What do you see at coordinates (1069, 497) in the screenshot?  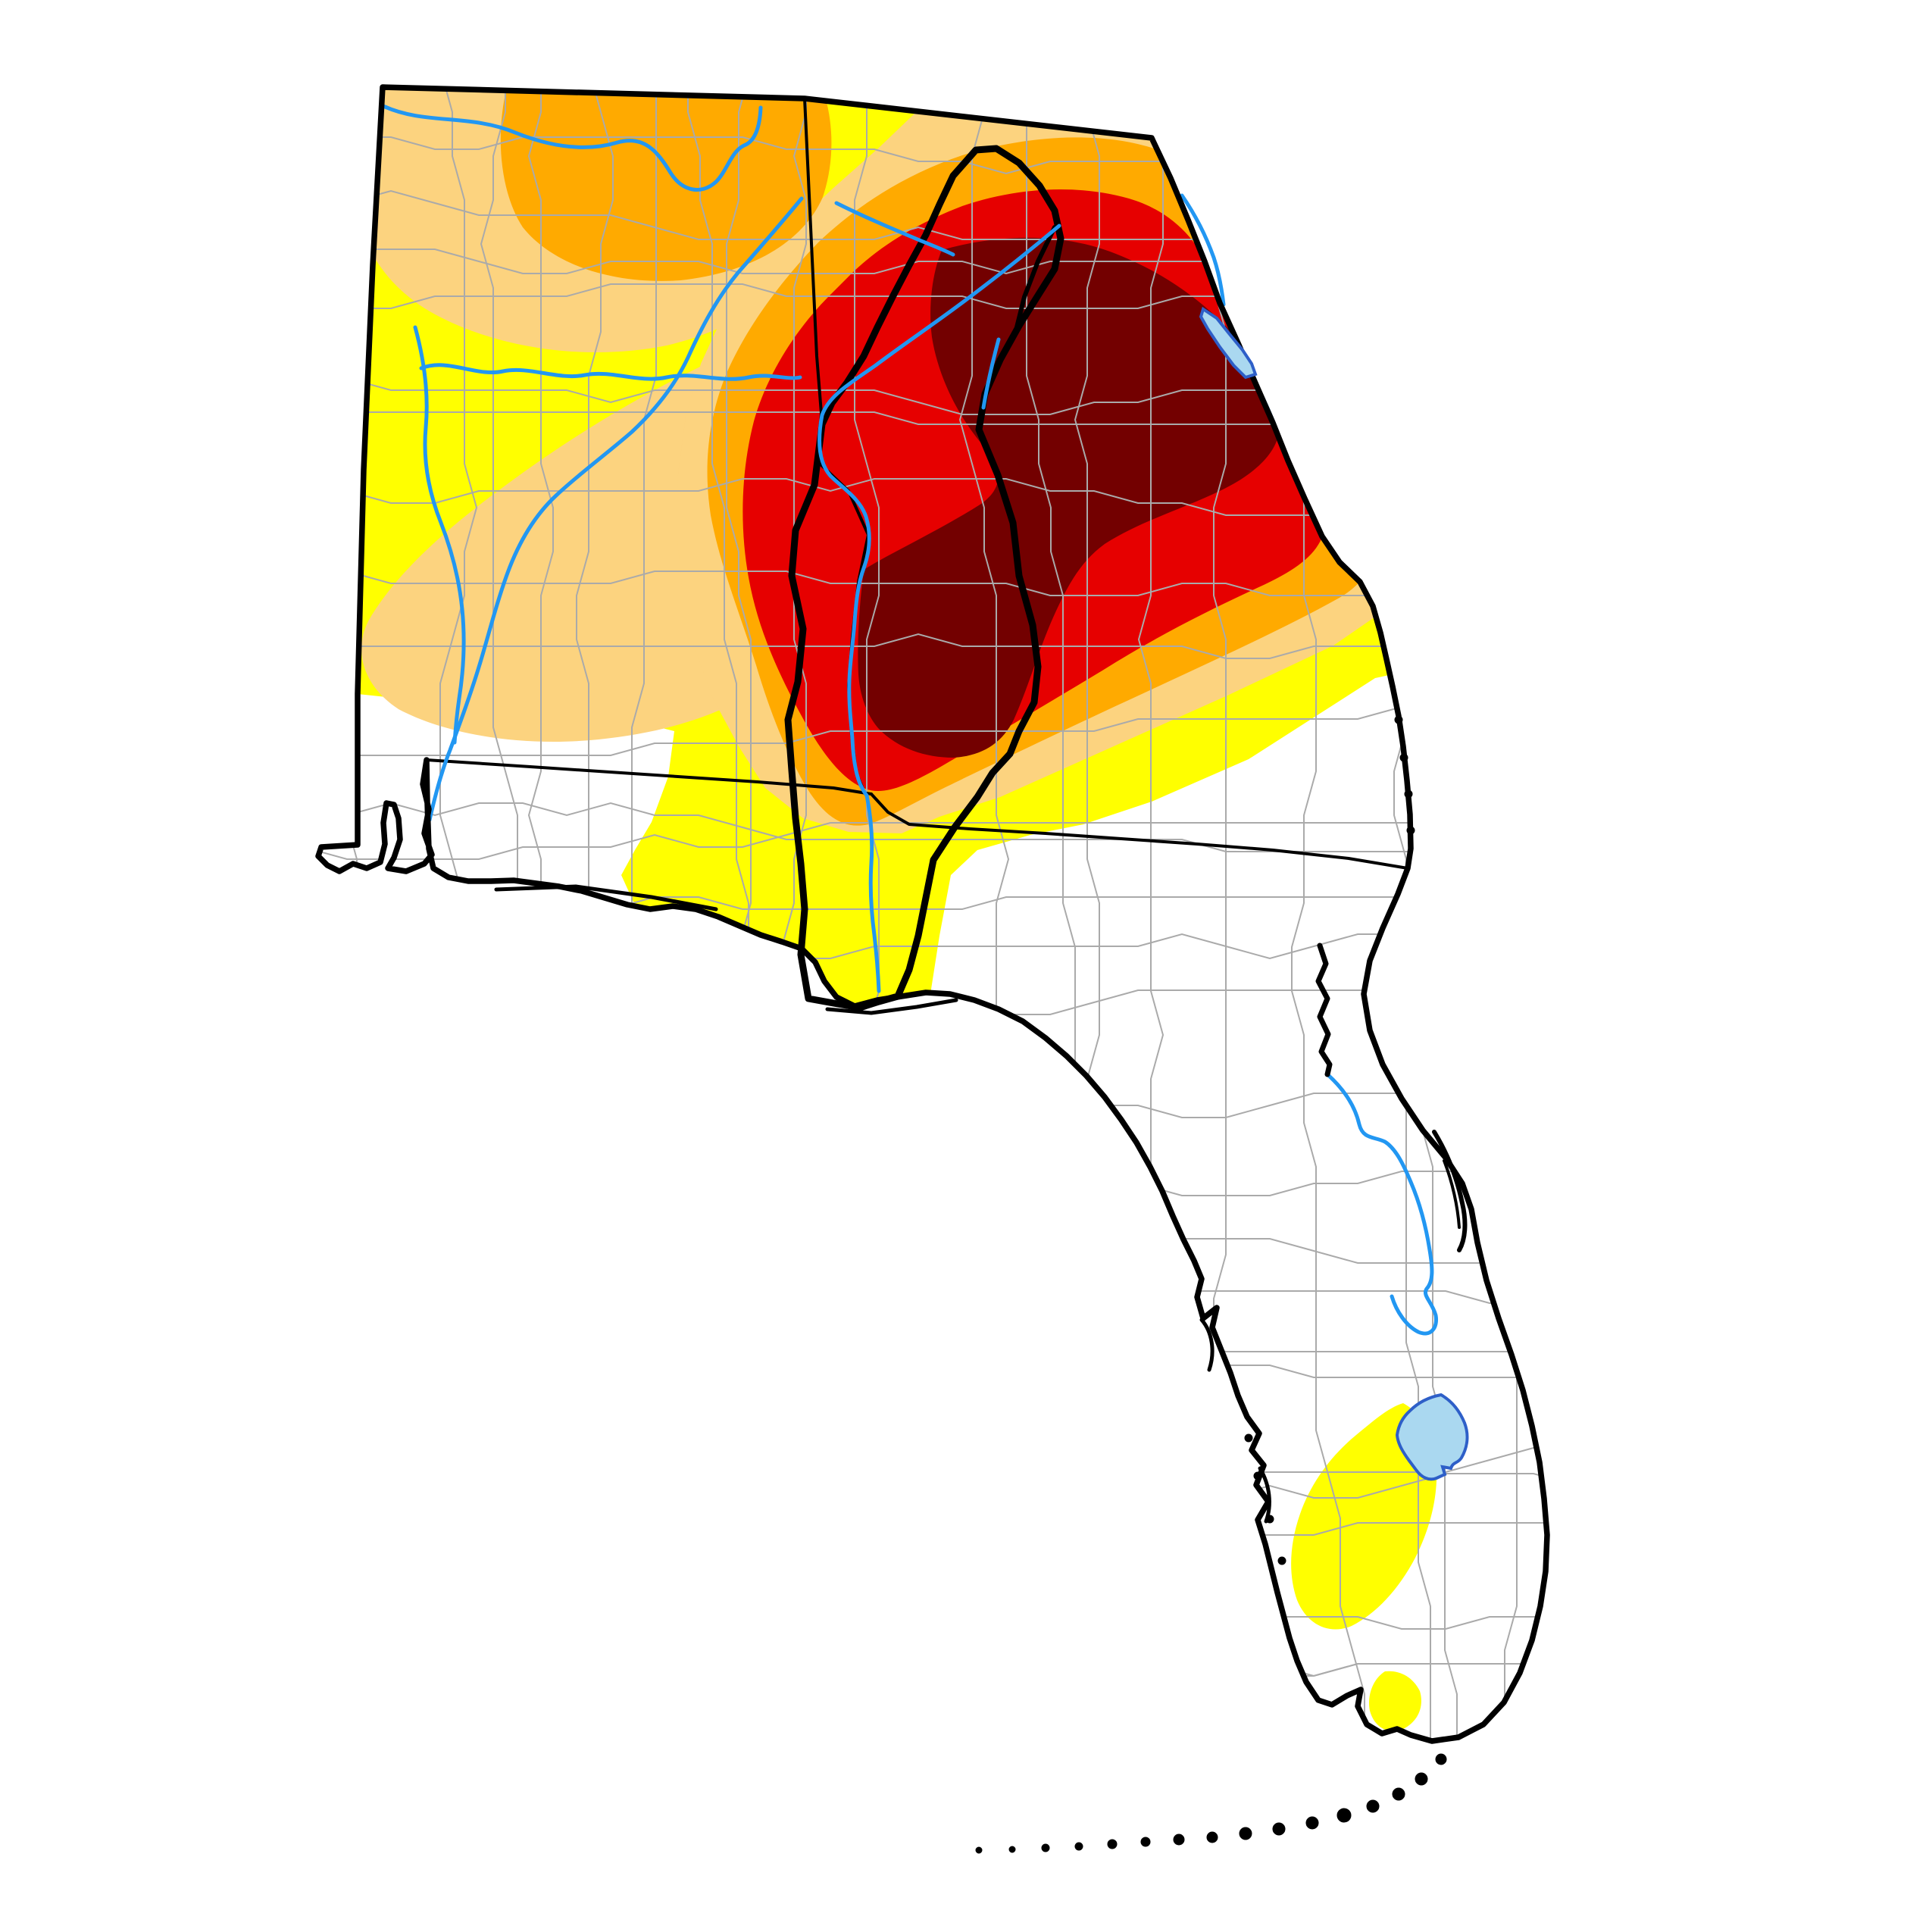 I see `drought-d4-region-georgia` at bounding box center [1069, 497].